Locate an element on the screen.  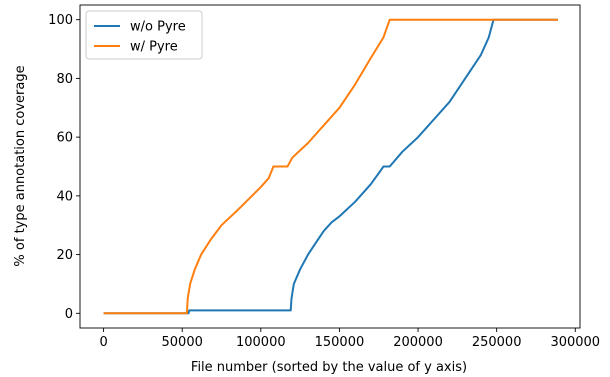
y-tick-label: 0 is located at coordinates (69, 314).